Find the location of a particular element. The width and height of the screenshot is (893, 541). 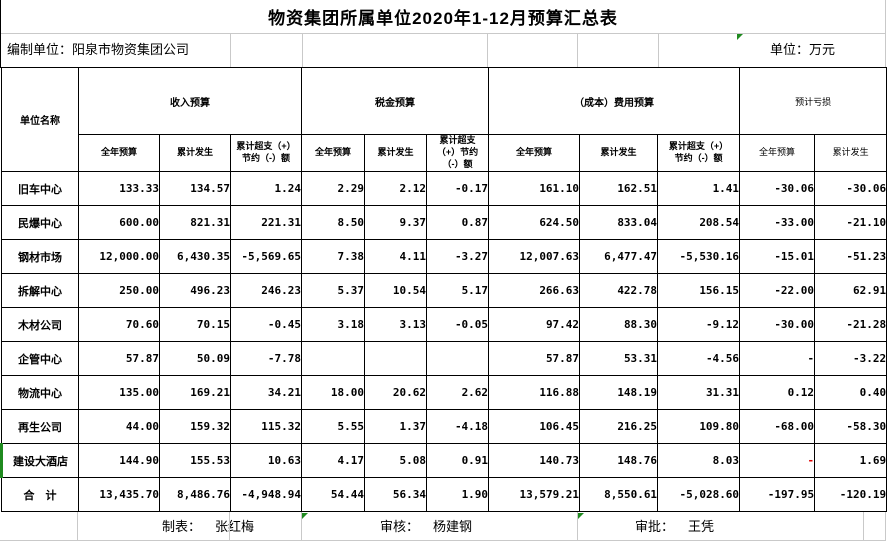

value-cell: 161.10 is located at coordinates (534, 188).